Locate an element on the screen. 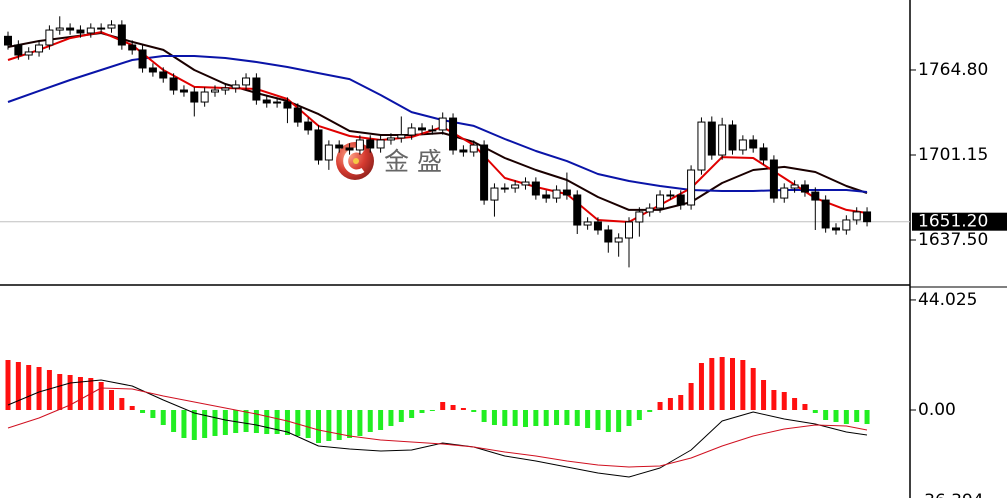 The width and height of the screenshot is (1007, 498). last-price-label: 1651.20 is located at coordinates (953, 222).